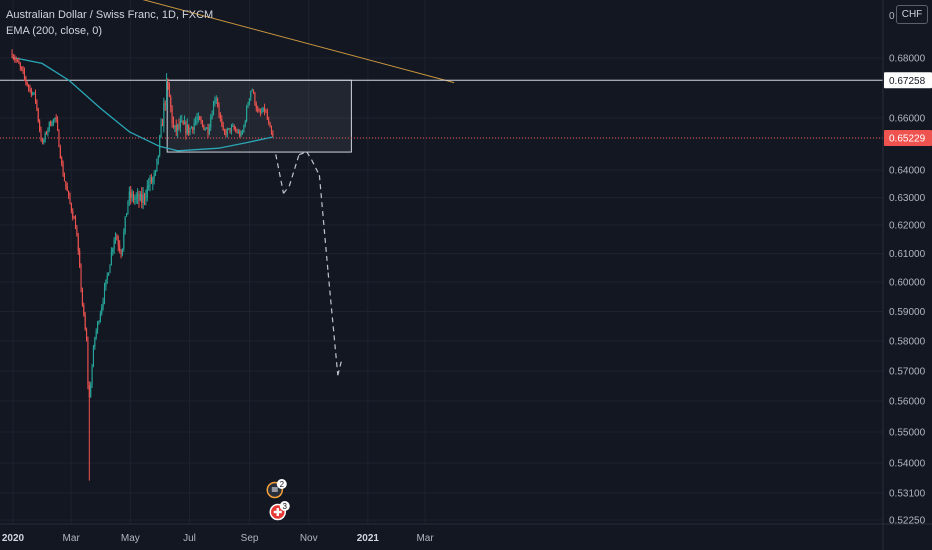  What do you see at coordinates (54, 31) in the screenshot?
I see `indicator-label: EMA (200, close, 0)` at bounding box center [54, 31].